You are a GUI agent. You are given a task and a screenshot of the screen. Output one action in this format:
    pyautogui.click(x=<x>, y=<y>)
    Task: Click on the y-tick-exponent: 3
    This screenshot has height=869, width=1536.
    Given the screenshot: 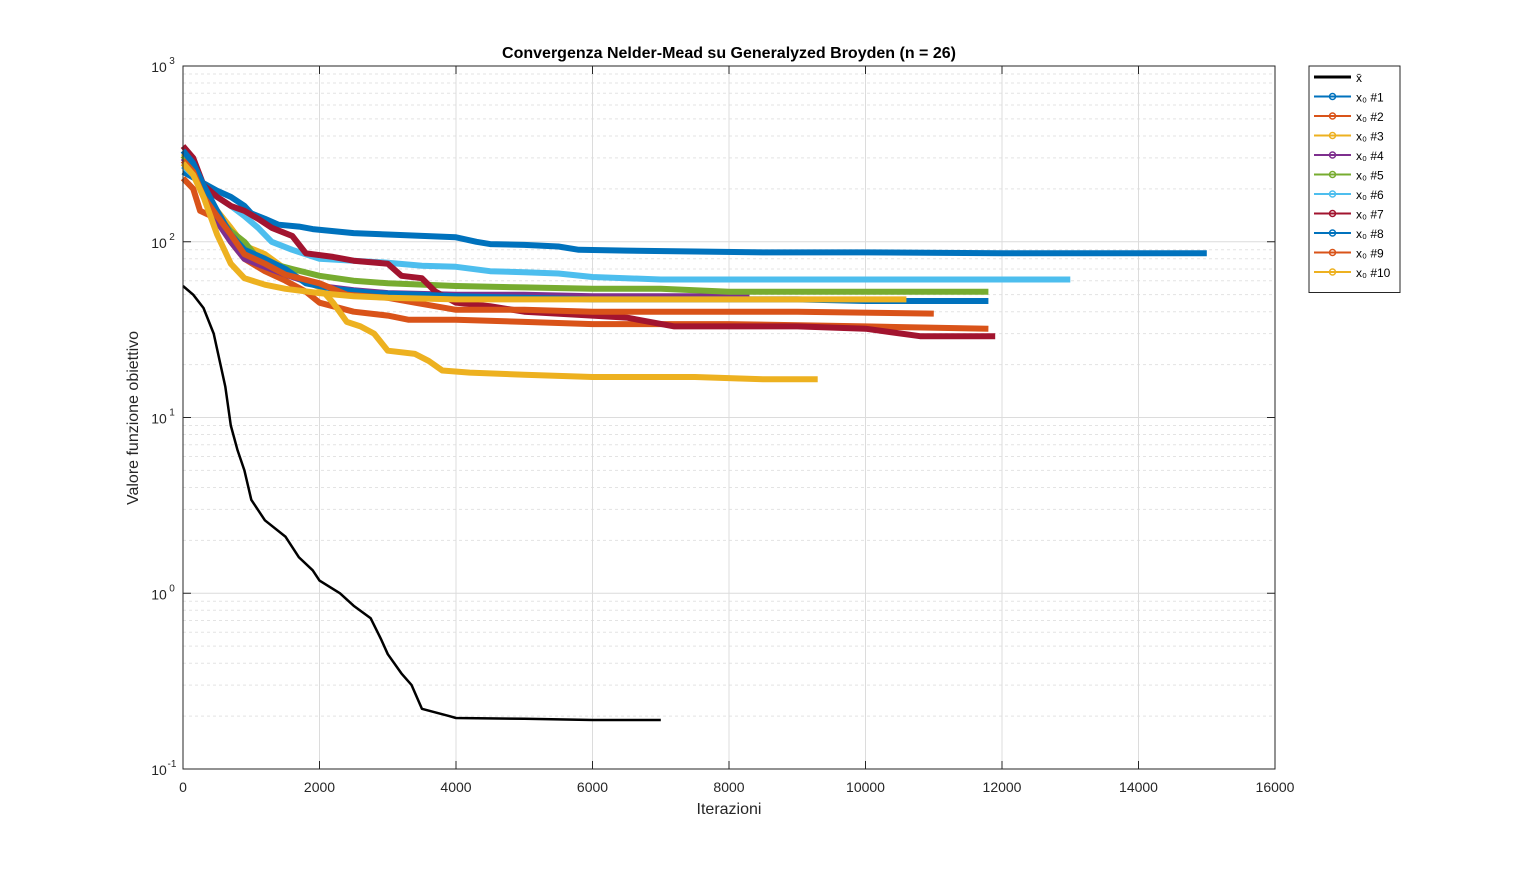 What is the action you would take?
    pyautogui.click(x=172, y=61)
    